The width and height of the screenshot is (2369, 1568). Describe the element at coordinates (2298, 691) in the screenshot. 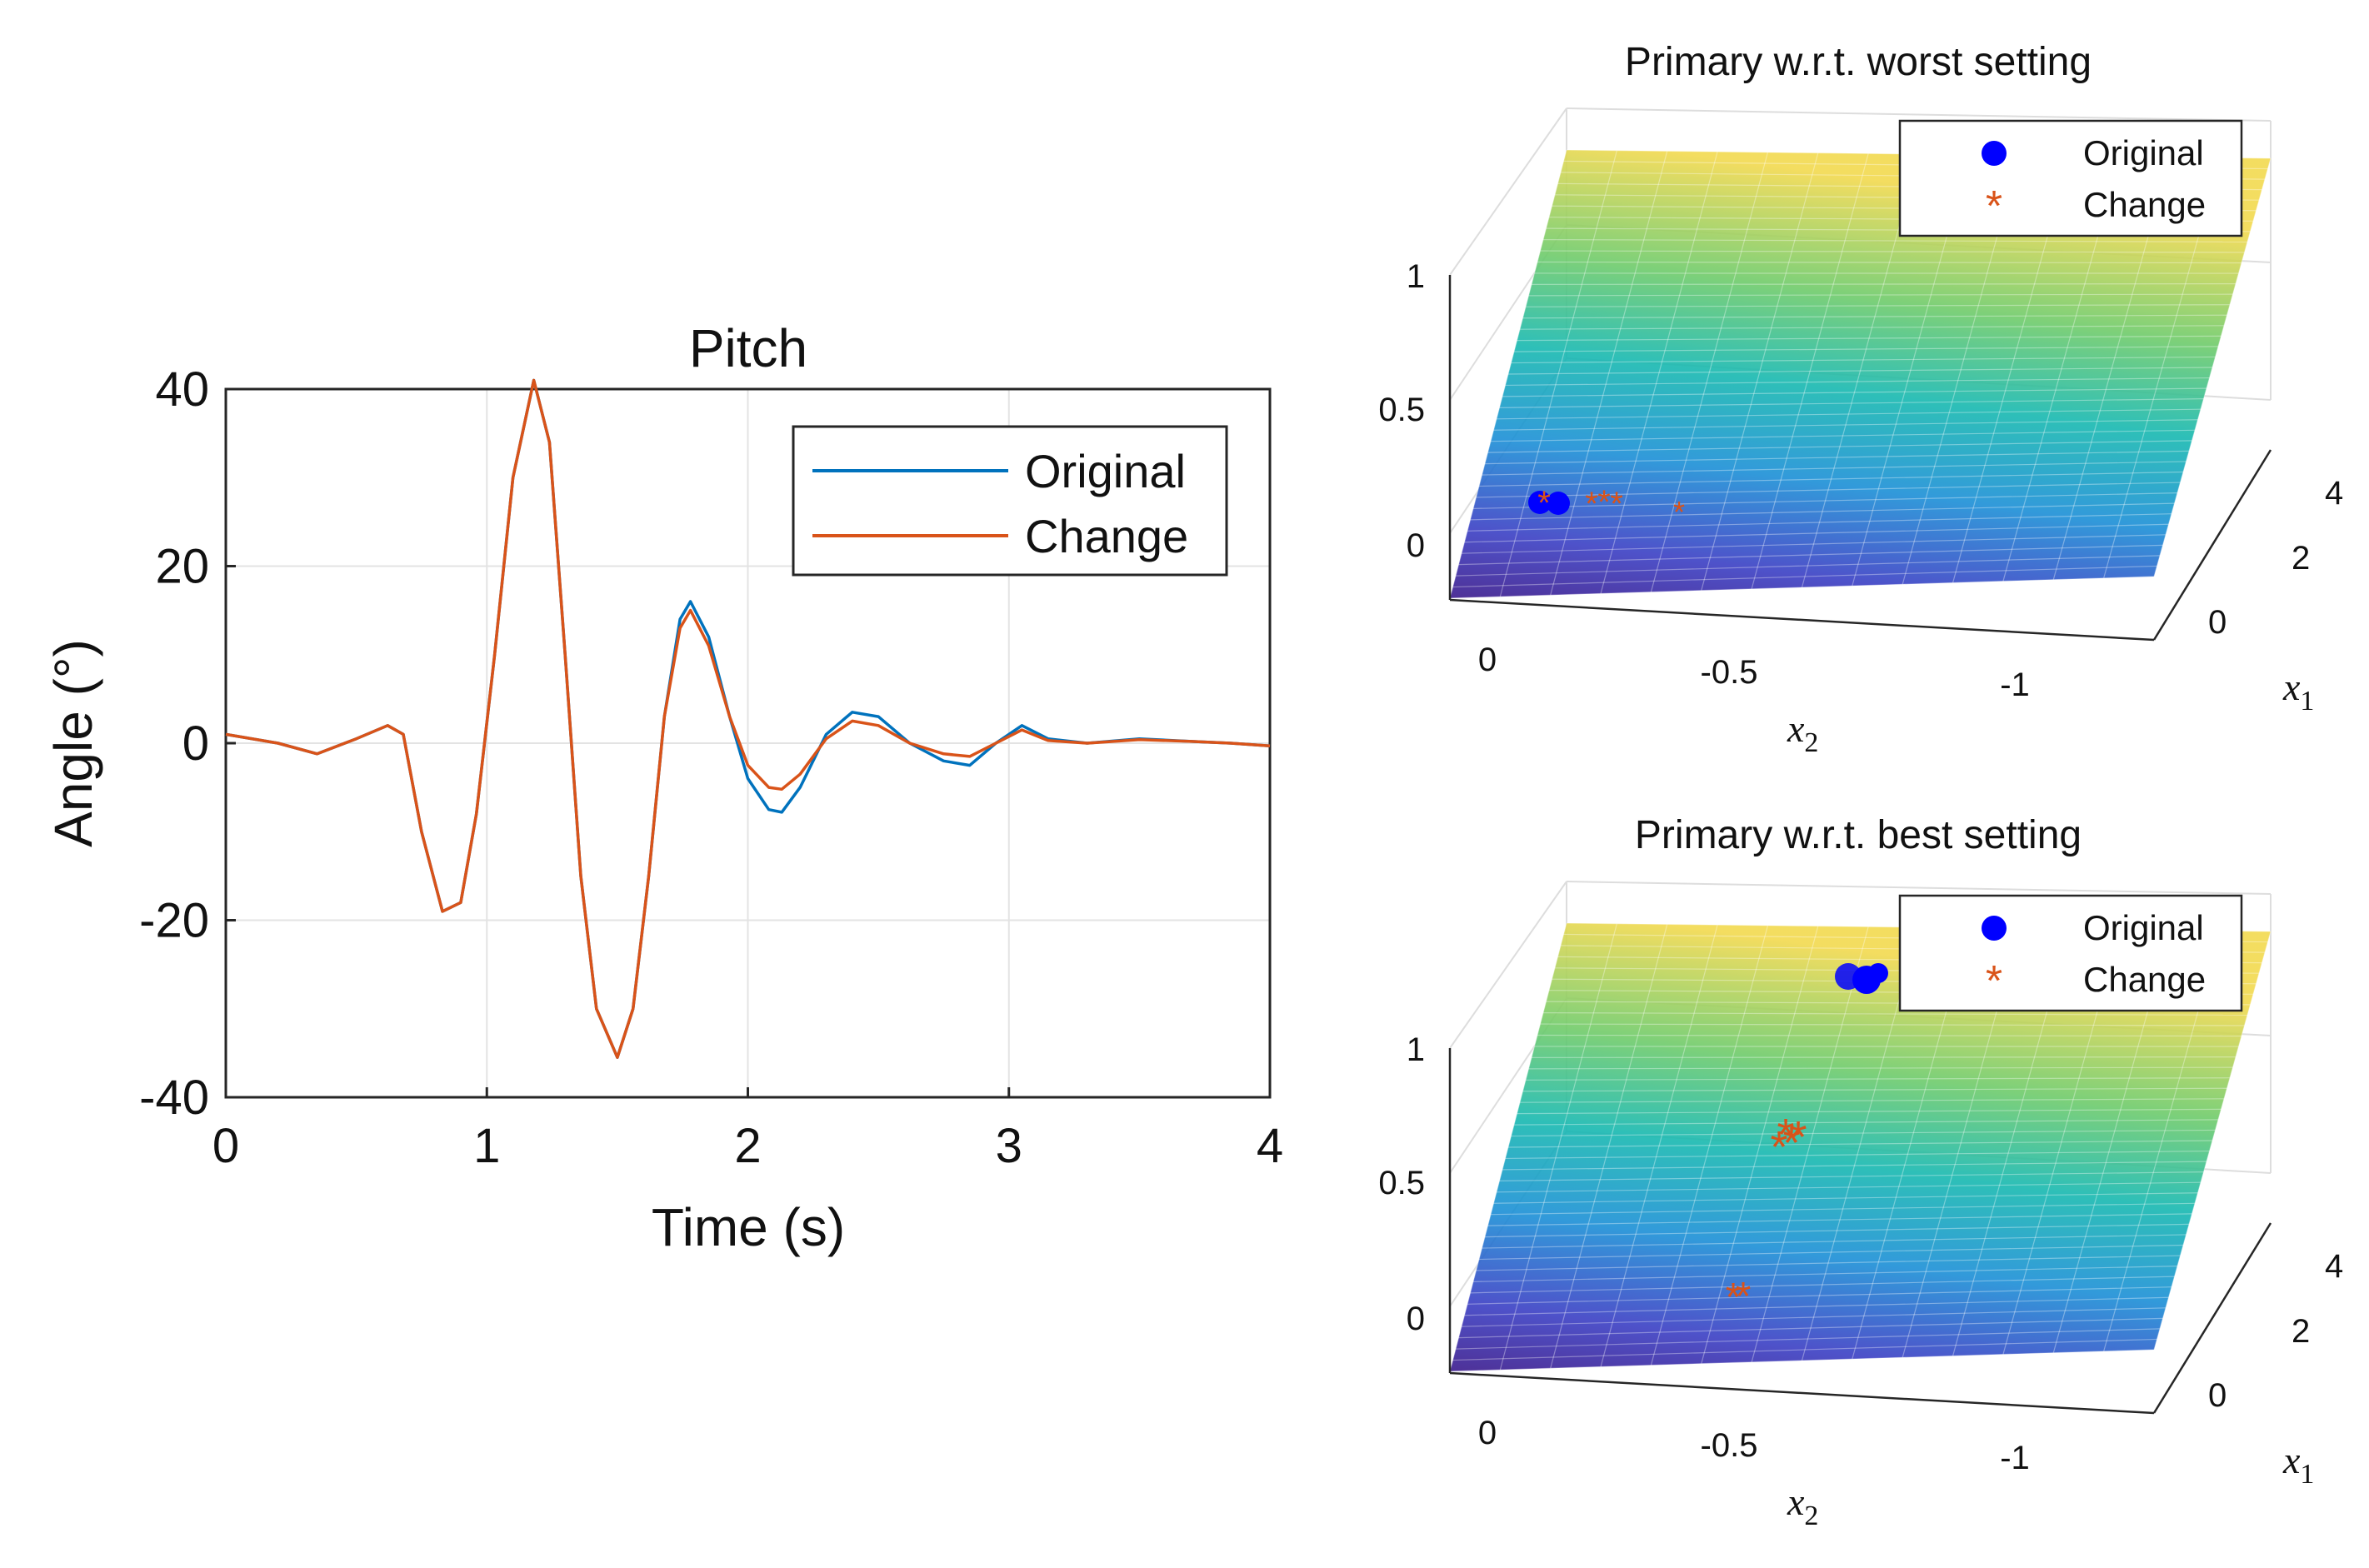

I see `surface-worst-x1-label: x1` at that location.